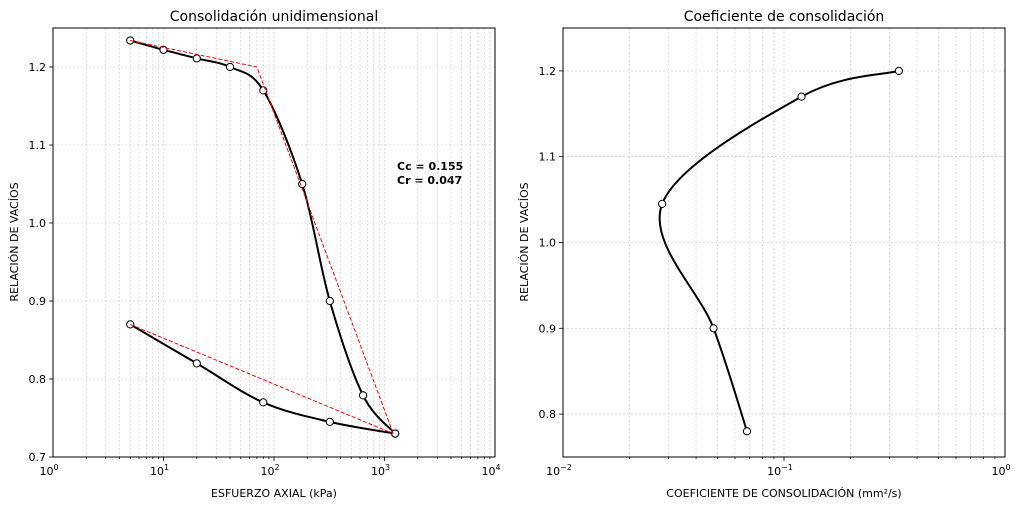 This screenshot has height=512, width=1024. What do you see at coordinates (784, 17) in the screenshot?
I see `plot-title: Coeficiente de consolidación` at bounding box center [784, 17].